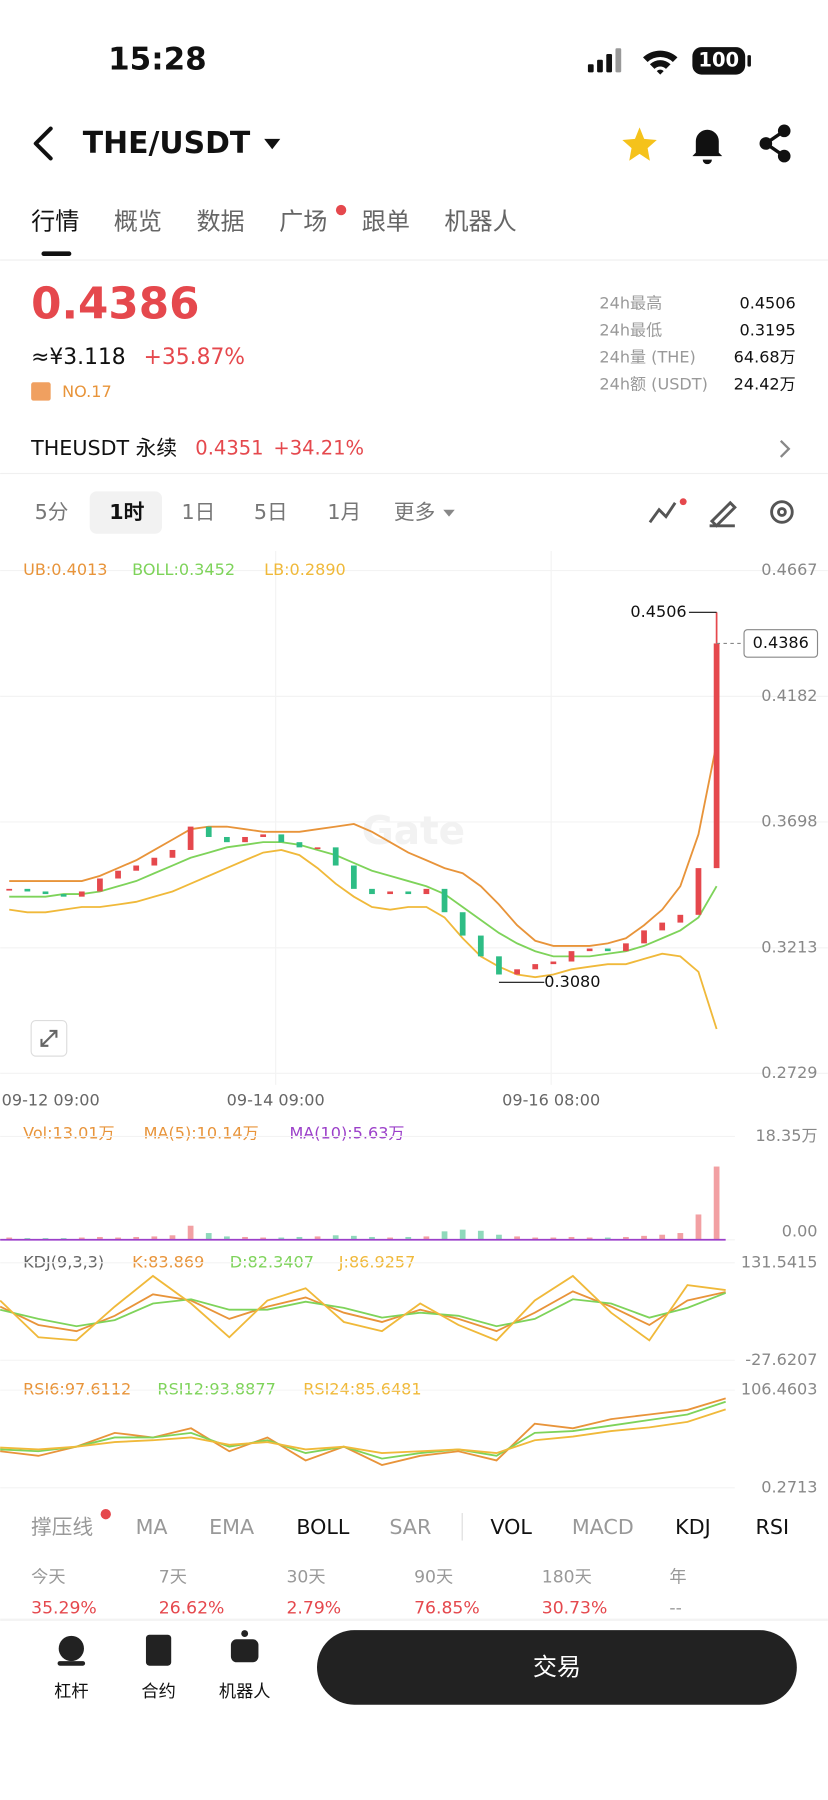  What do you see at coordinates (126, 512) in the screenshot?
I see `timeframe: 1时` at bounding box center [126, 512].